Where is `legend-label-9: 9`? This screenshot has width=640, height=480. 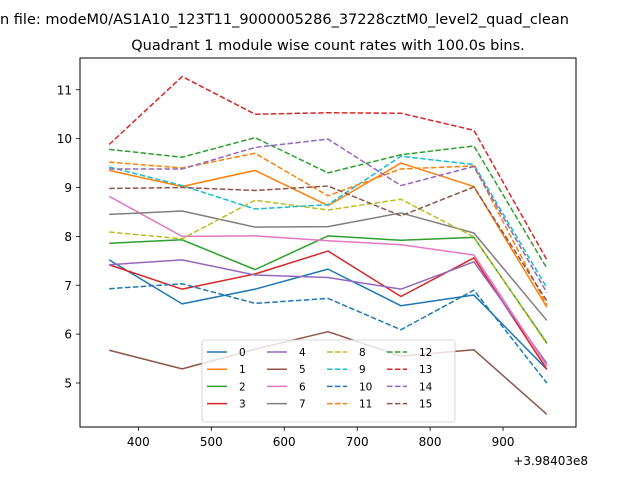 legend-label-9: 9 is located at coordinates (362, 370).